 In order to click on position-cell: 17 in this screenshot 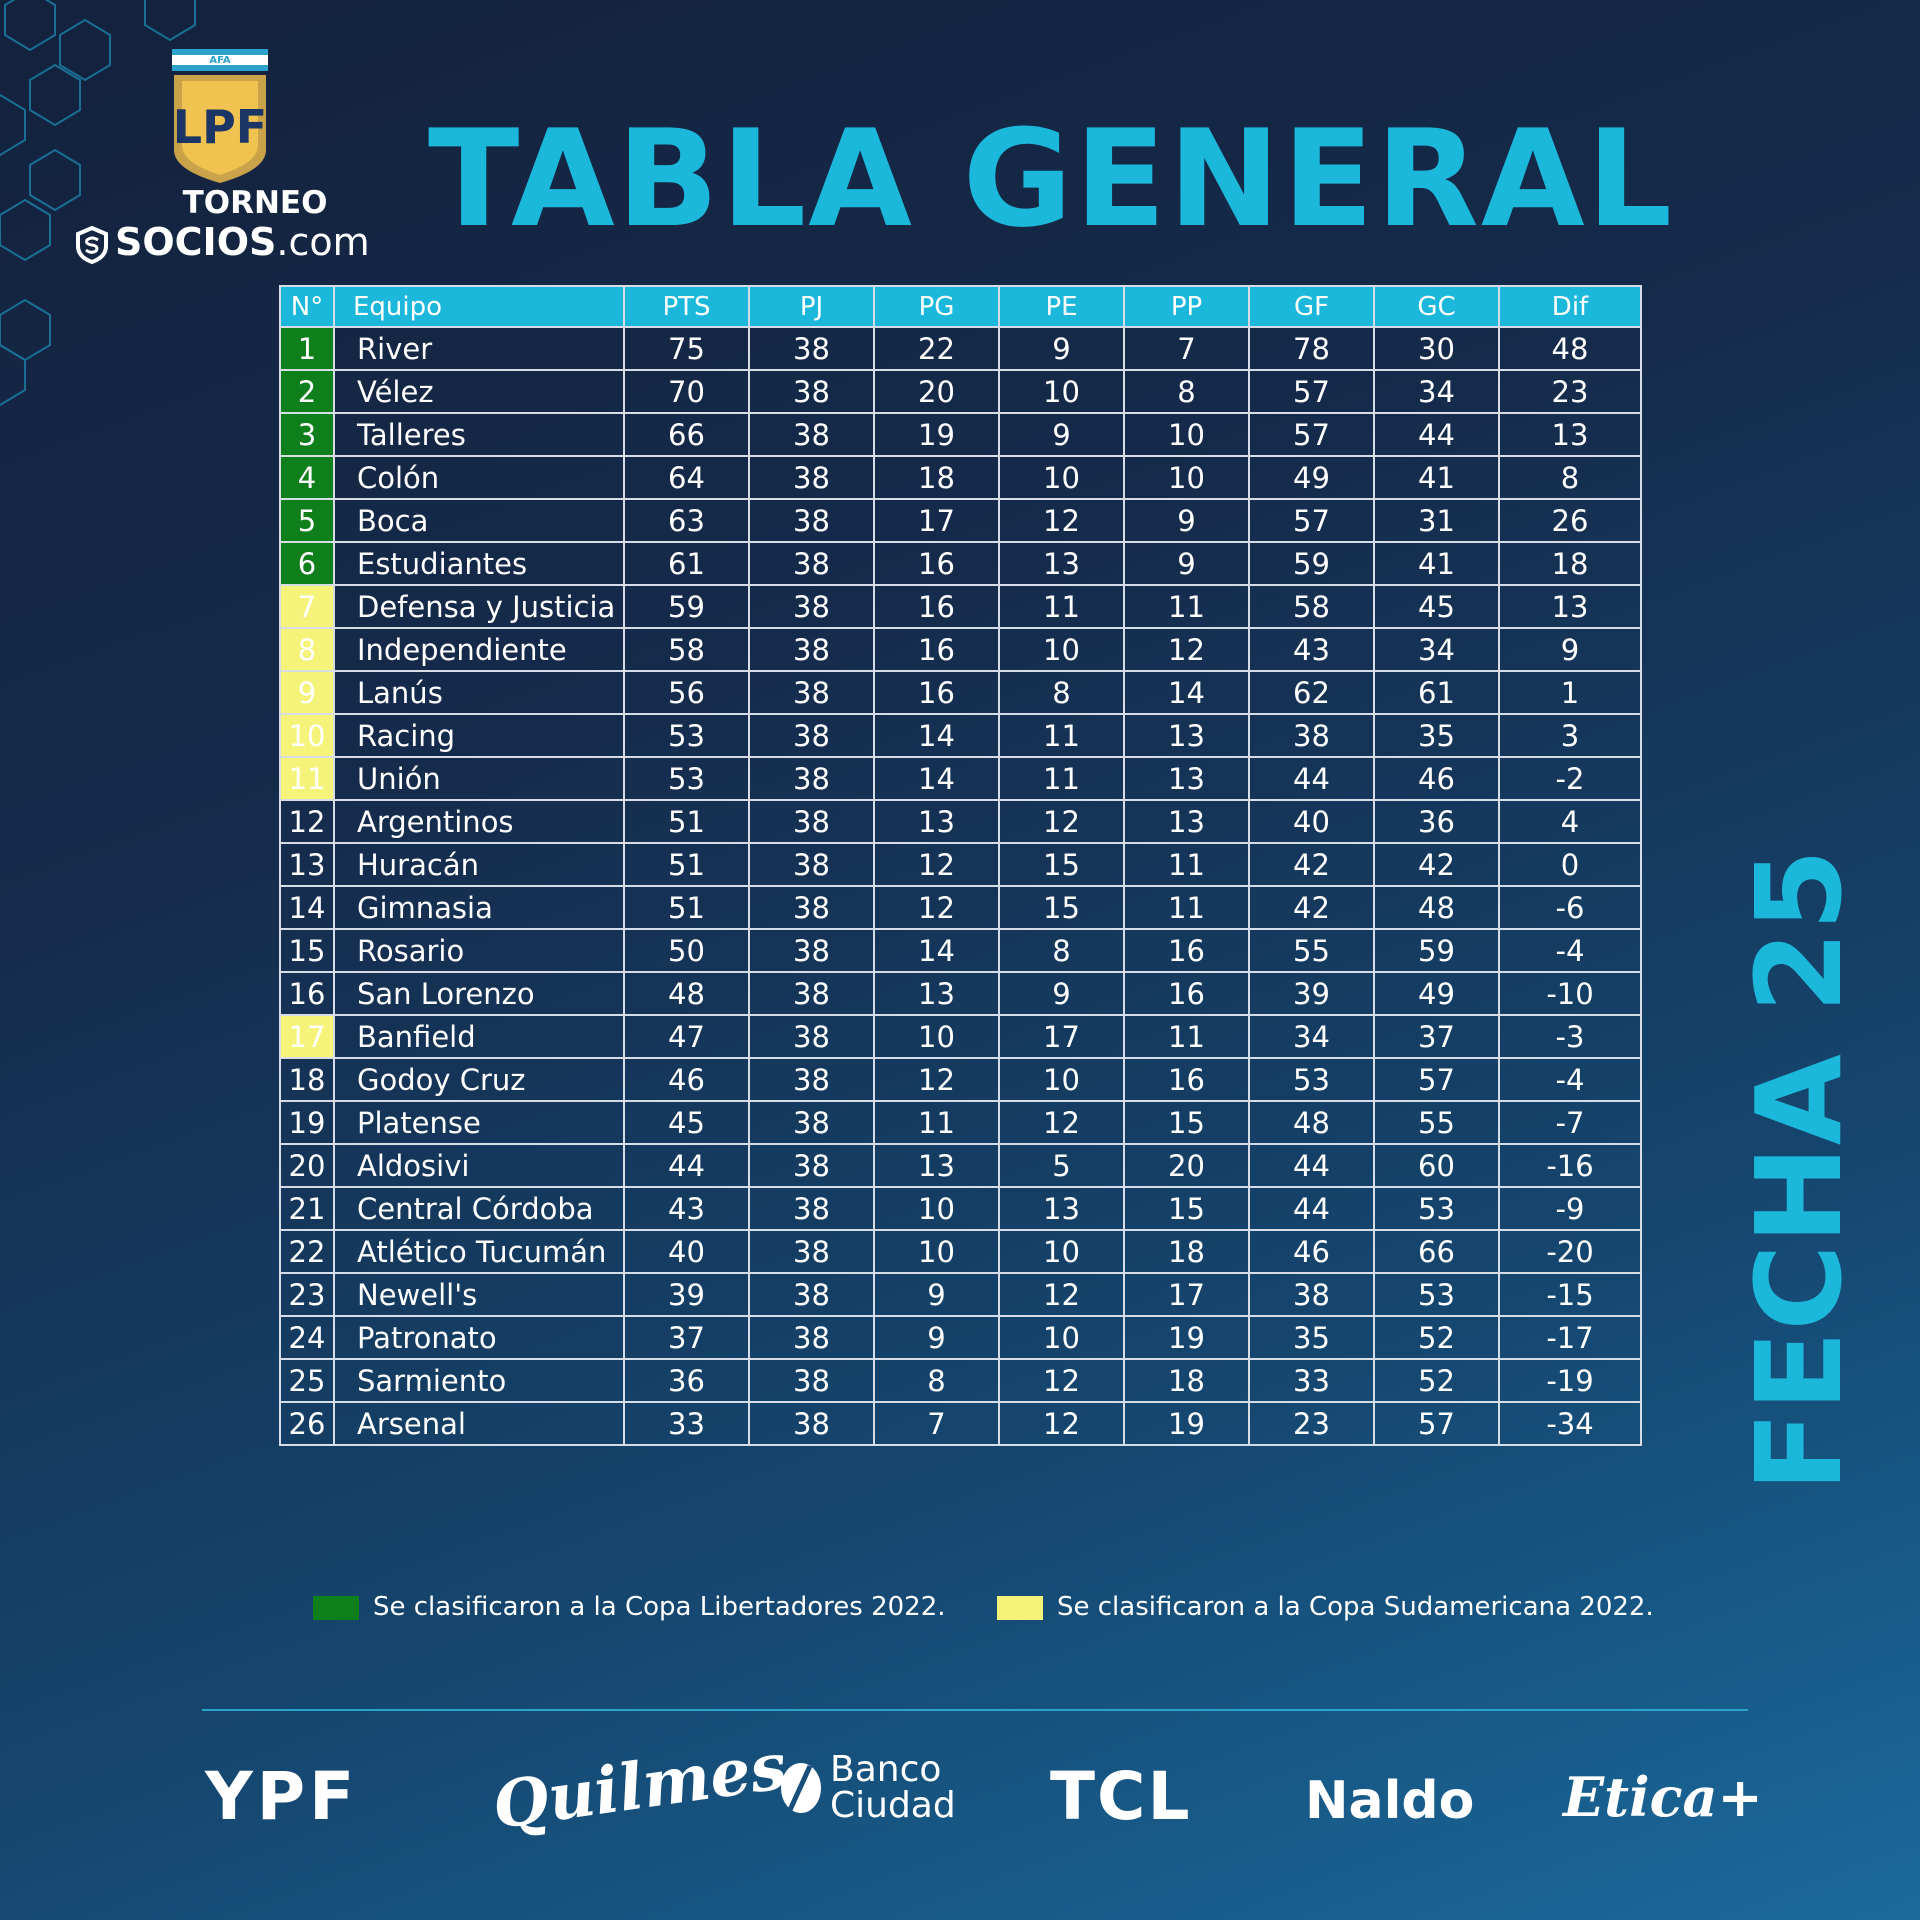, I will do `click(307, 1036)`.